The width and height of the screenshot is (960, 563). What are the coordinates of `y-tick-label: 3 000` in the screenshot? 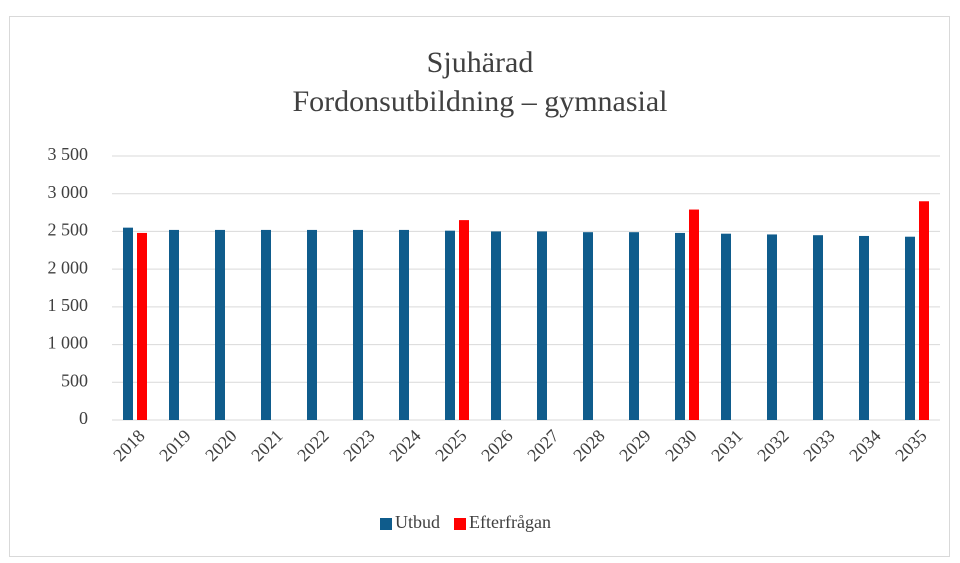 It's located at (68, 192).